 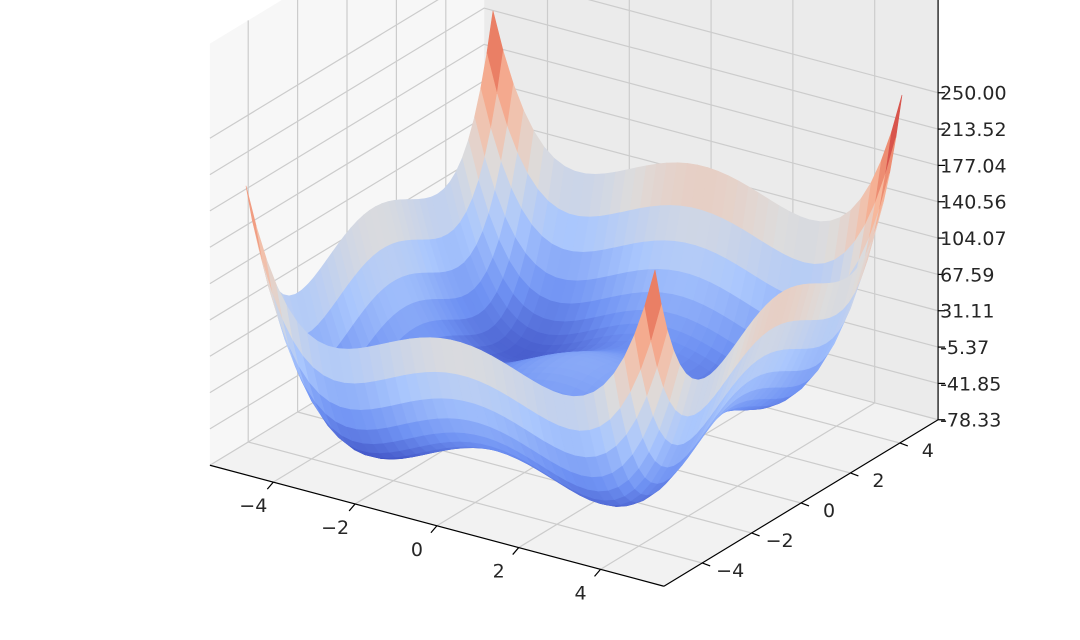 What do you see at coordinates (928, 451) in the screenshot?
I see `y-tick-label: 4` at bounding box center [928, 451].